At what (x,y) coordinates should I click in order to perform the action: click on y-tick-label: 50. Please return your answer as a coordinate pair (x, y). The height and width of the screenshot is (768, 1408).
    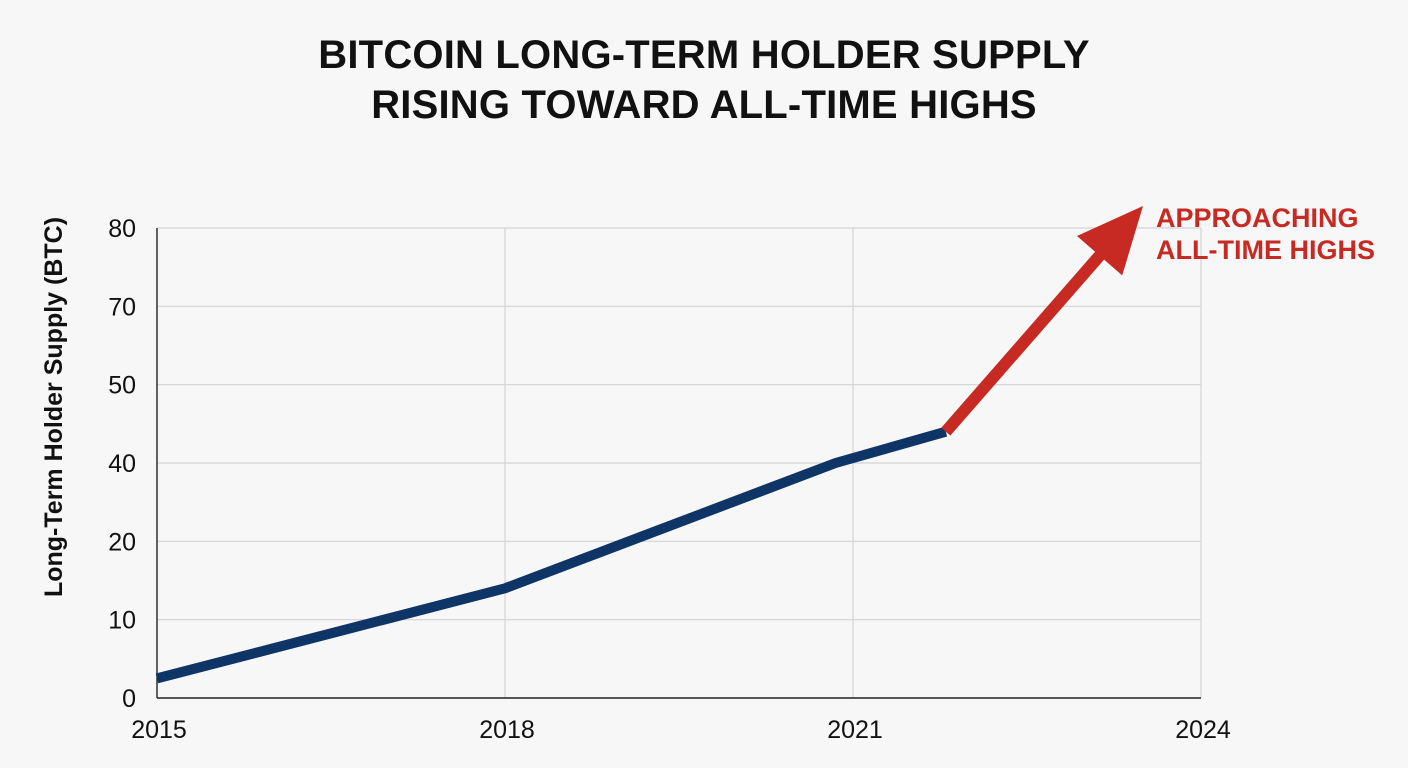
    Looking at the image, I should click on (122, 386).